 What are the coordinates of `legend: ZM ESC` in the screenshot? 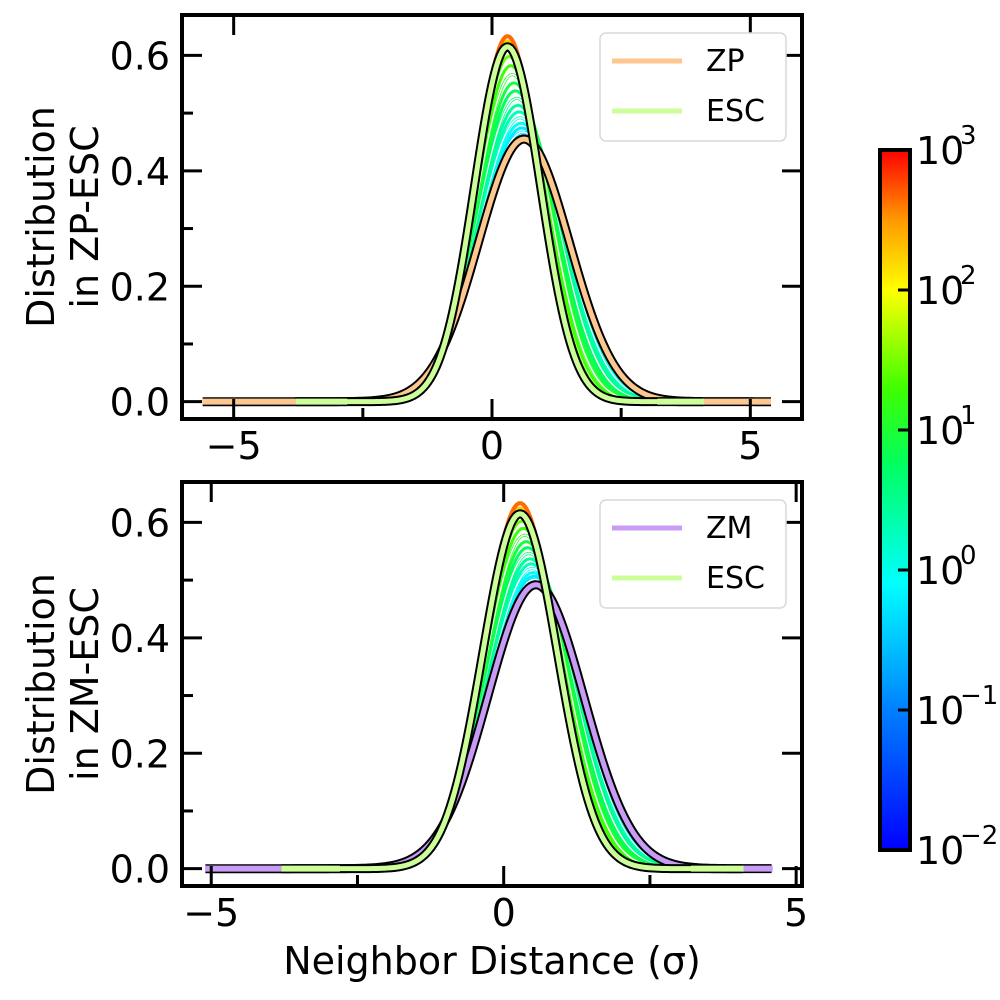 It's located at (693, 554).